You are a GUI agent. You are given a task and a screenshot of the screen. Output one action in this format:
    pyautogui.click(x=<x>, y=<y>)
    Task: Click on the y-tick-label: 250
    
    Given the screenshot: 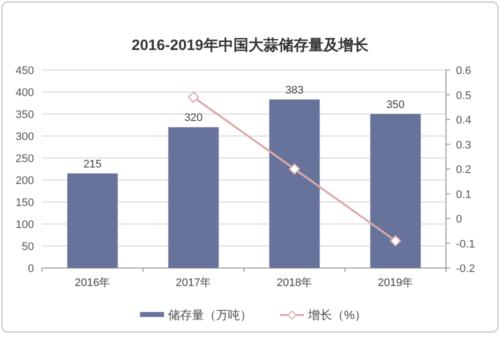 What is the action you would take?
    pyautogui.click(x=25, y=159)
    